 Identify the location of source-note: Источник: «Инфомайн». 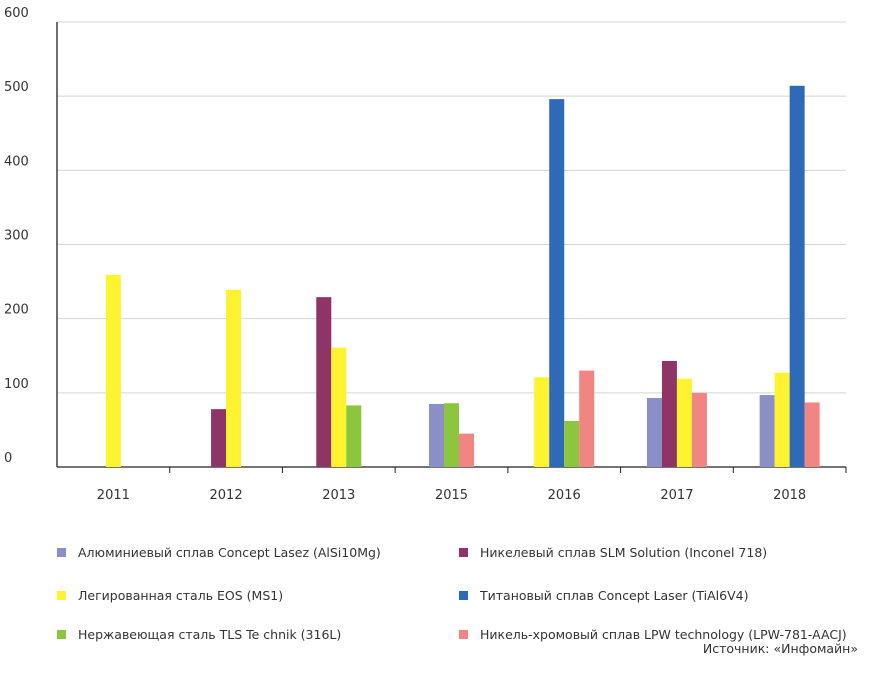
(780, 648).